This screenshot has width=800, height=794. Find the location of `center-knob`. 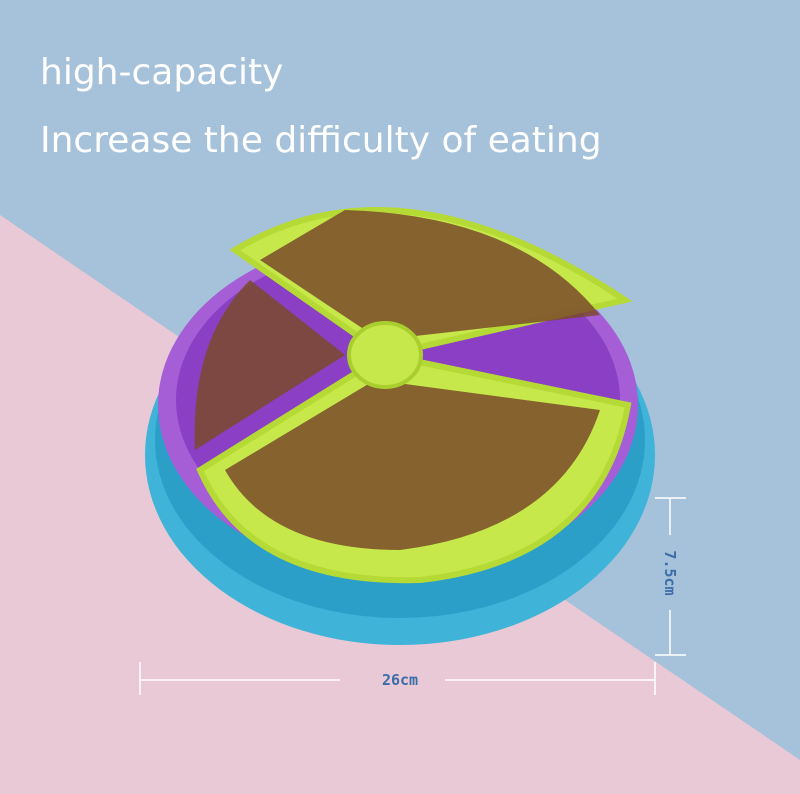

center-knob is located at coordinates (385, 355).